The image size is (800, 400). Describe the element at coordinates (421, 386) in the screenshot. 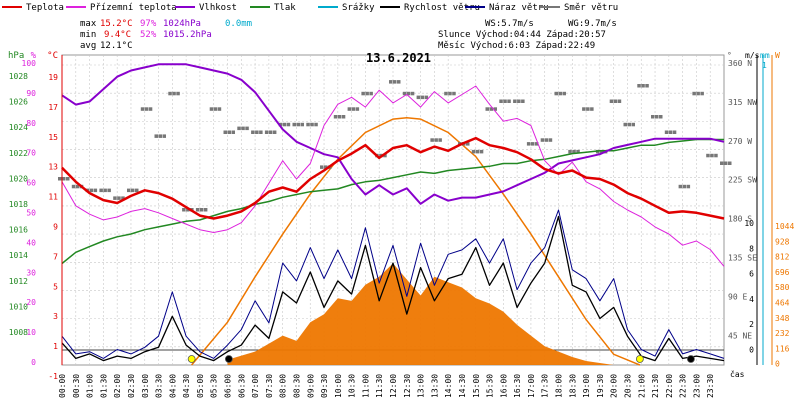

I see `axis-tick-time: 13:00` at that location.